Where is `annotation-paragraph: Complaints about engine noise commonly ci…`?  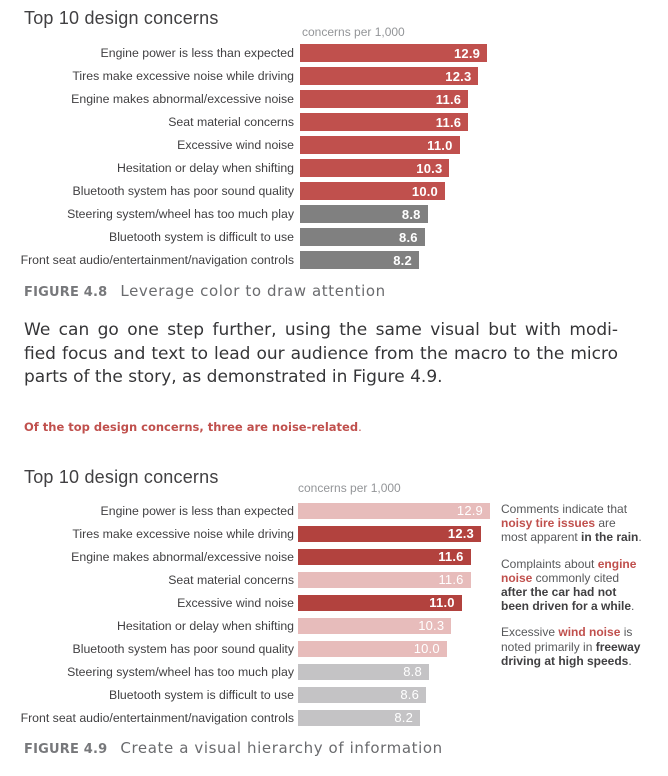 annotation-paragraph: Complaints about engine noise commonly ci… is located at coordinates (571, 585).